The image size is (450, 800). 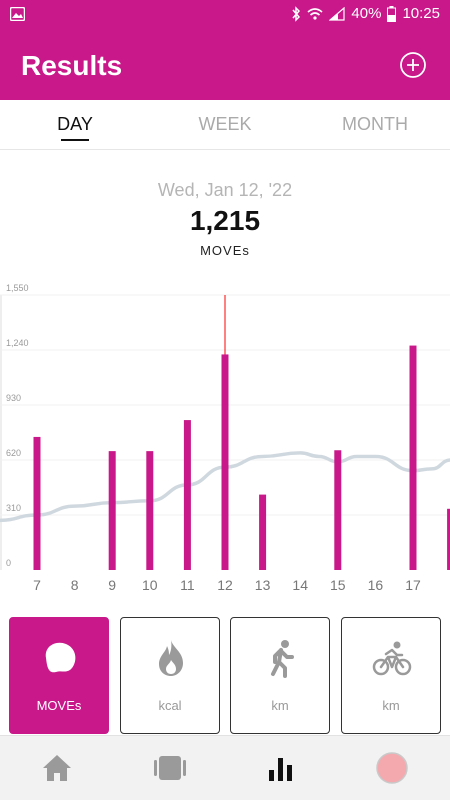 I want to click on metric-tile-kcal: kcal, so click(x=170, y=675).